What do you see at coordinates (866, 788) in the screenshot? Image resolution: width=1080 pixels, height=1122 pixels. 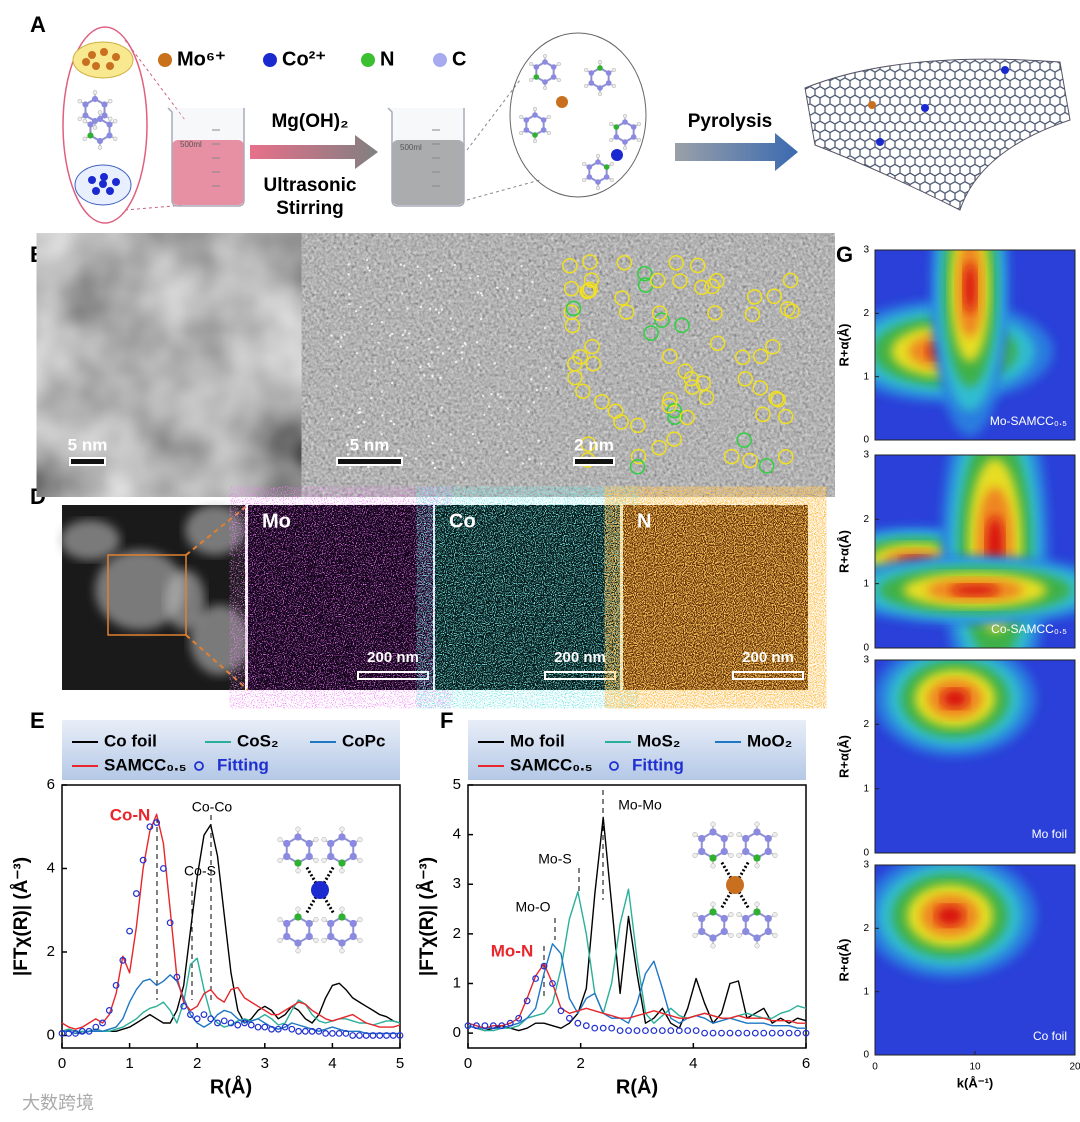 I see `y-tick-label: 1` at bounding box center [866, 788].